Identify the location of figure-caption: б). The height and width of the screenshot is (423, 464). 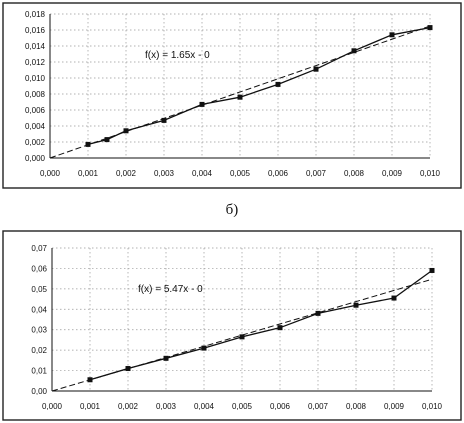
(232, 210).